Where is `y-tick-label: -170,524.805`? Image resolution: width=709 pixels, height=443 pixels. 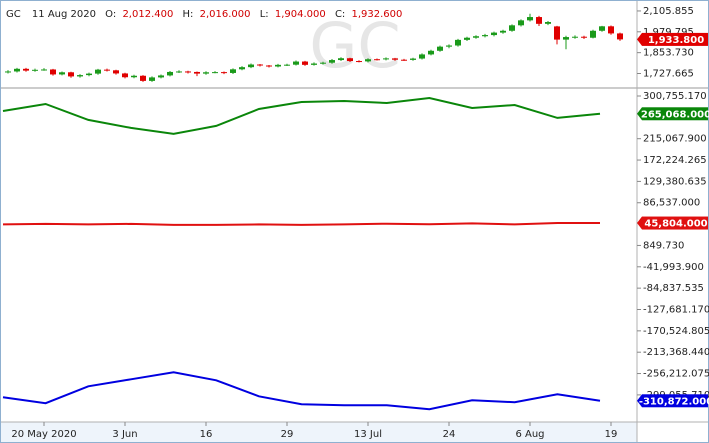
y-tick-label: -170,524.805 is located at coordinates (676, 331).